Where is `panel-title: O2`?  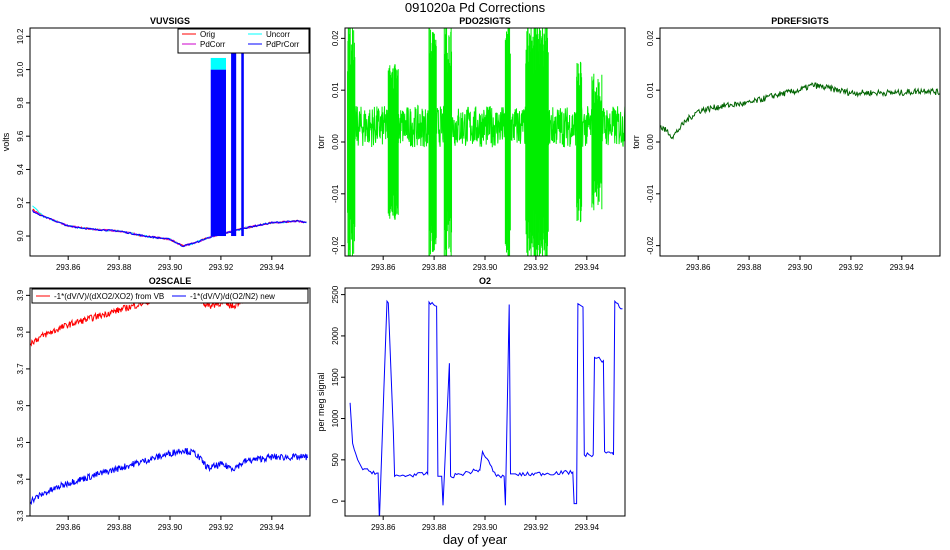
panel-title: O2 is located at coordinates (485, 281).